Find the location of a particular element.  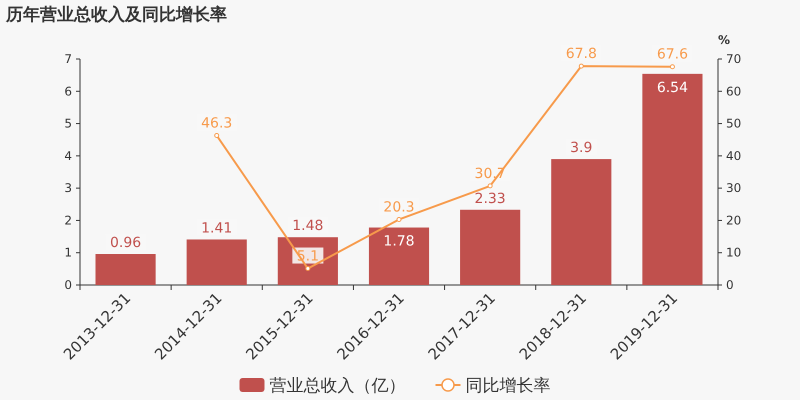

data-label: 46.3 is located at coordinates (216, 124).